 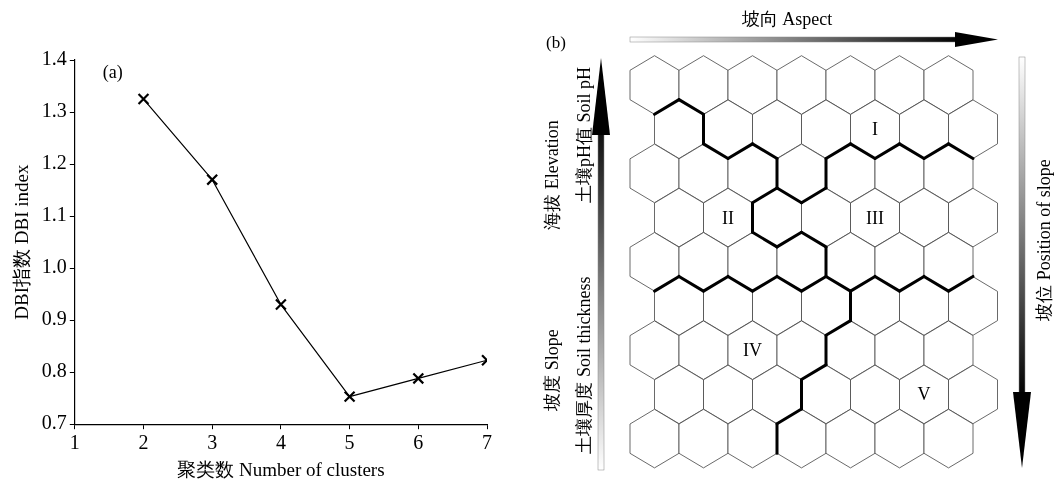 What do you see at coordinates (418, 442) in the screenshot?
I see `x-tick-label: 6` at bounding box center [418, 442].